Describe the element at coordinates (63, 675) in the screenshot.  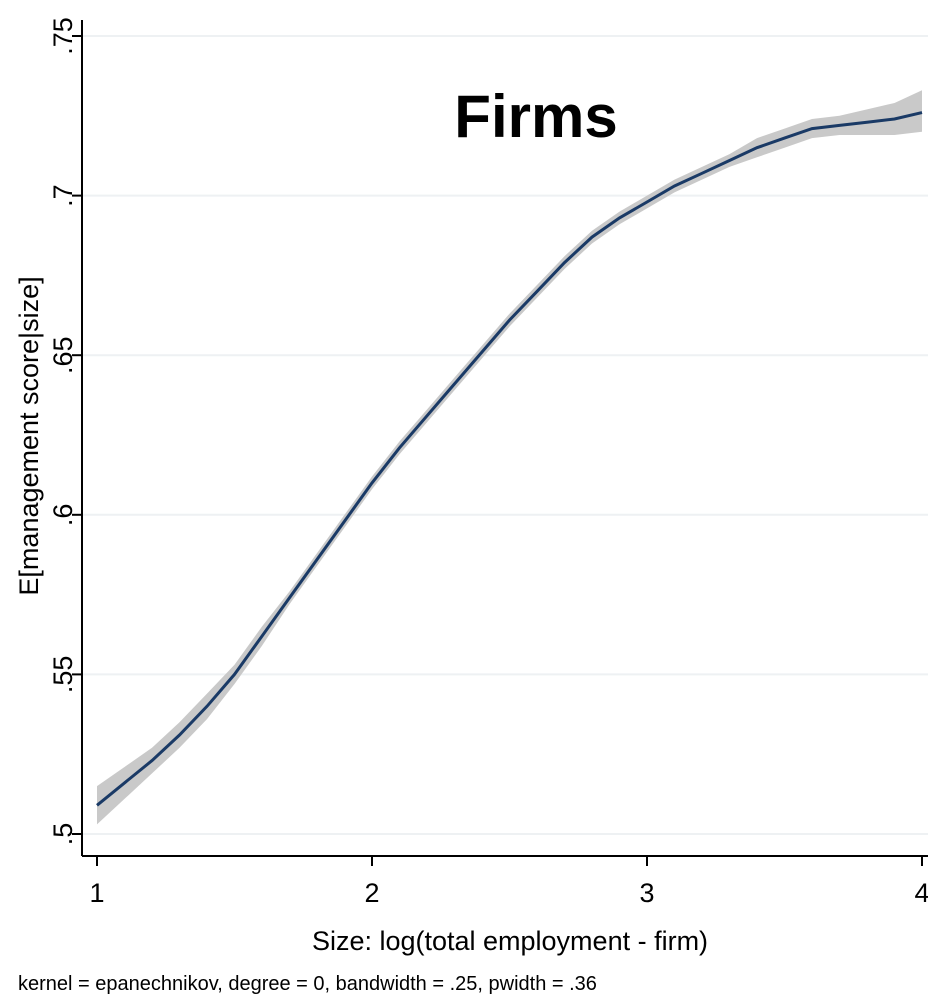
I see `y-tick-label: .55` at that location.